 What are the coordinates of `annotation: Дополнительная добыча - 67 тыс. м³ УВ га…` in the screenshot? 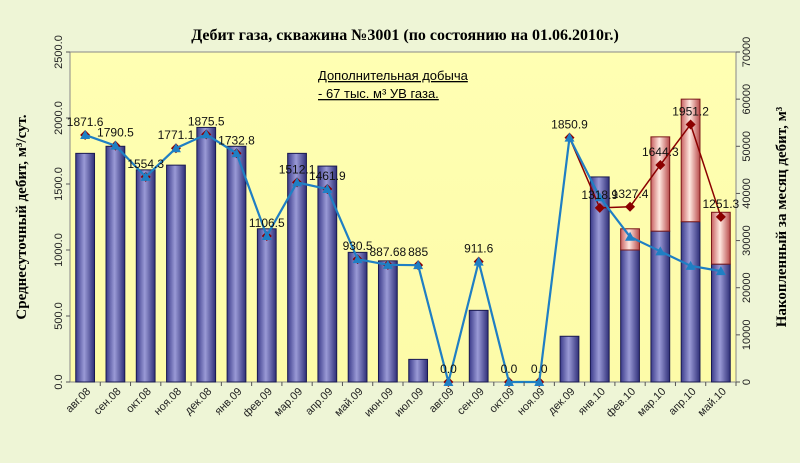 It's located at (393, 84).